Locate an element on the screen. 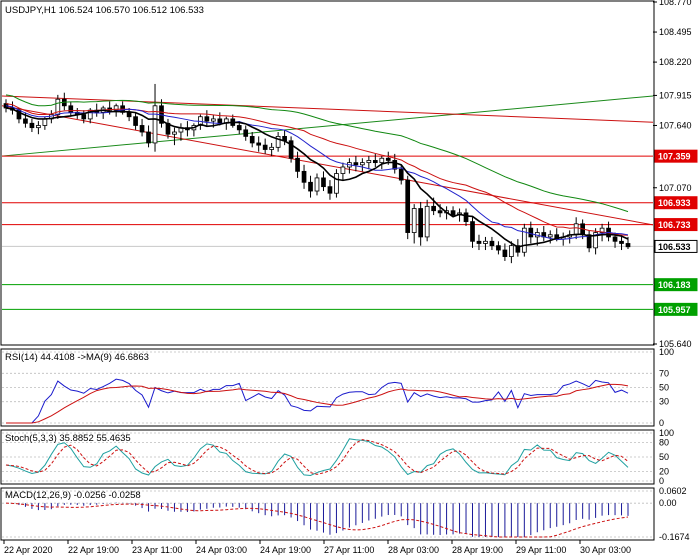 Image resolution: width=700 pixels, height=560 pixels. indicator-level-label: 30 is located at coordinates (664, 402).